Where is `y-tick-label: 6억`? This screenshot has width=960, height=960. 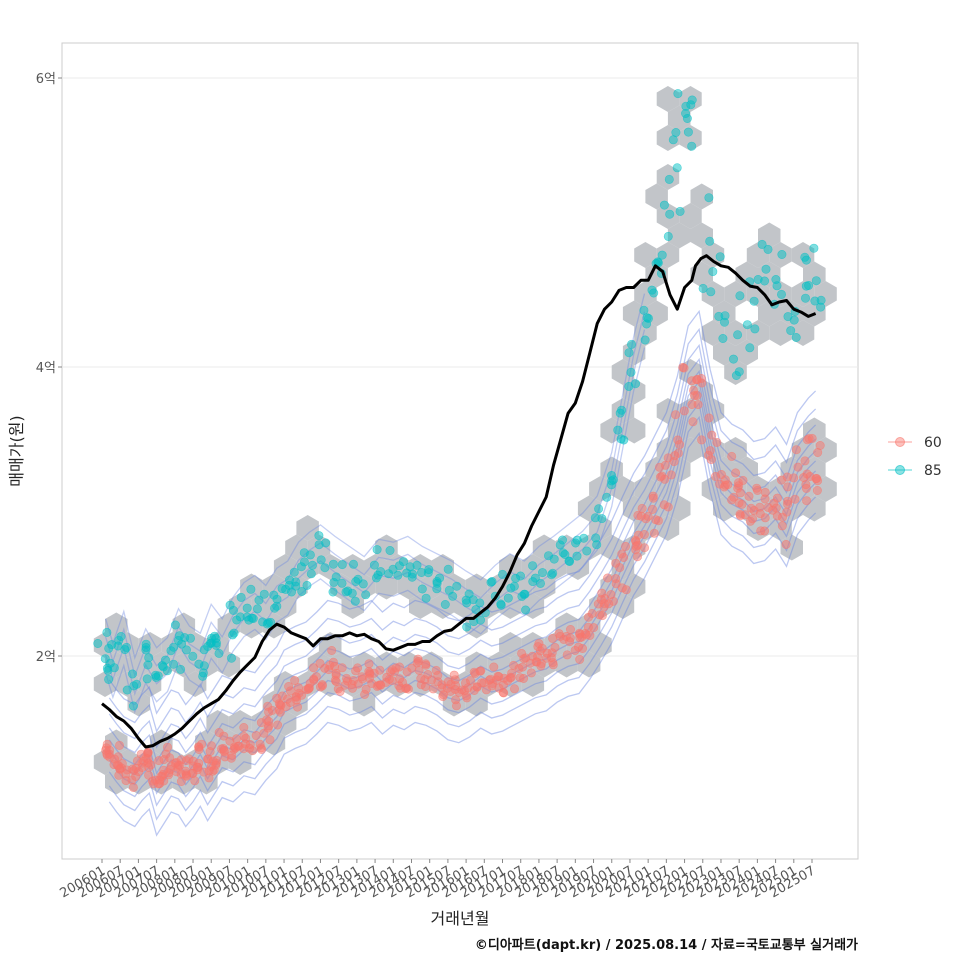
y-tick-label: 6억 is located at coordinates (46, 79).